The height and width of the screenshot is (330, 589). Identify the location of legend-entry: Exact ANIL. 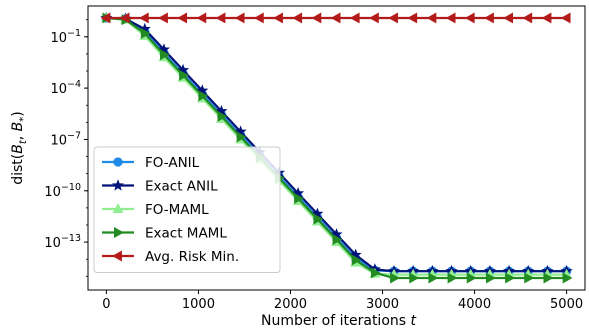
(160, 187).